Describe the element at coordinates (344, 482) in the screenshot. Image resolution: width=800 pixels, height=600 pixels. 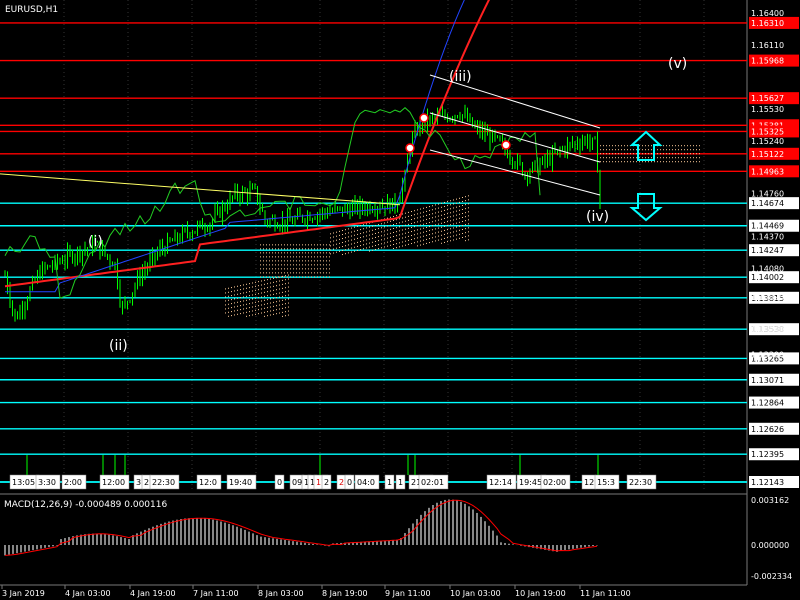
I see `event-label: 23` at that location.